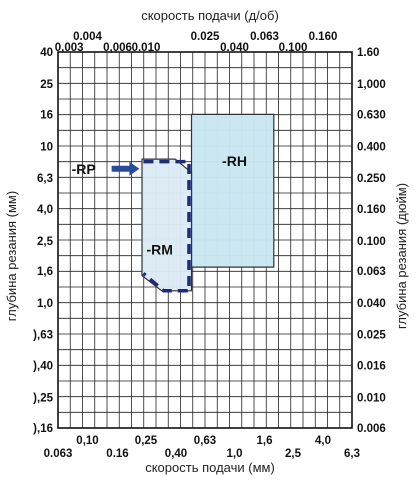 The image size is (420, 484). What do you see at coordinates (234, 48) in the screenshot?
I see `x-tick-top: 0.040` at bounding box center [234, 48].